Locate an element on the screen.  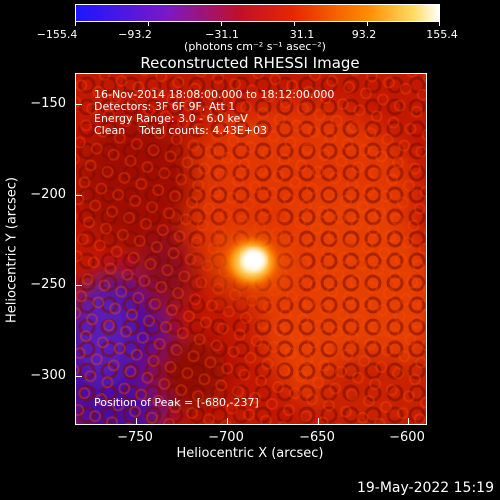
plot-title: Reconstructed RHESSI Image is located at coordinates (250, 63).